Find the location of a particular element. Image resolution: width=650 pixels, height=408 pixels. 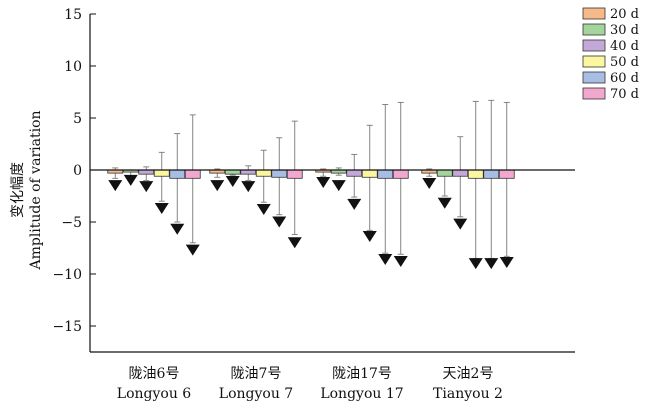

legend-label: 30 d is located at coordinates (624, 30).